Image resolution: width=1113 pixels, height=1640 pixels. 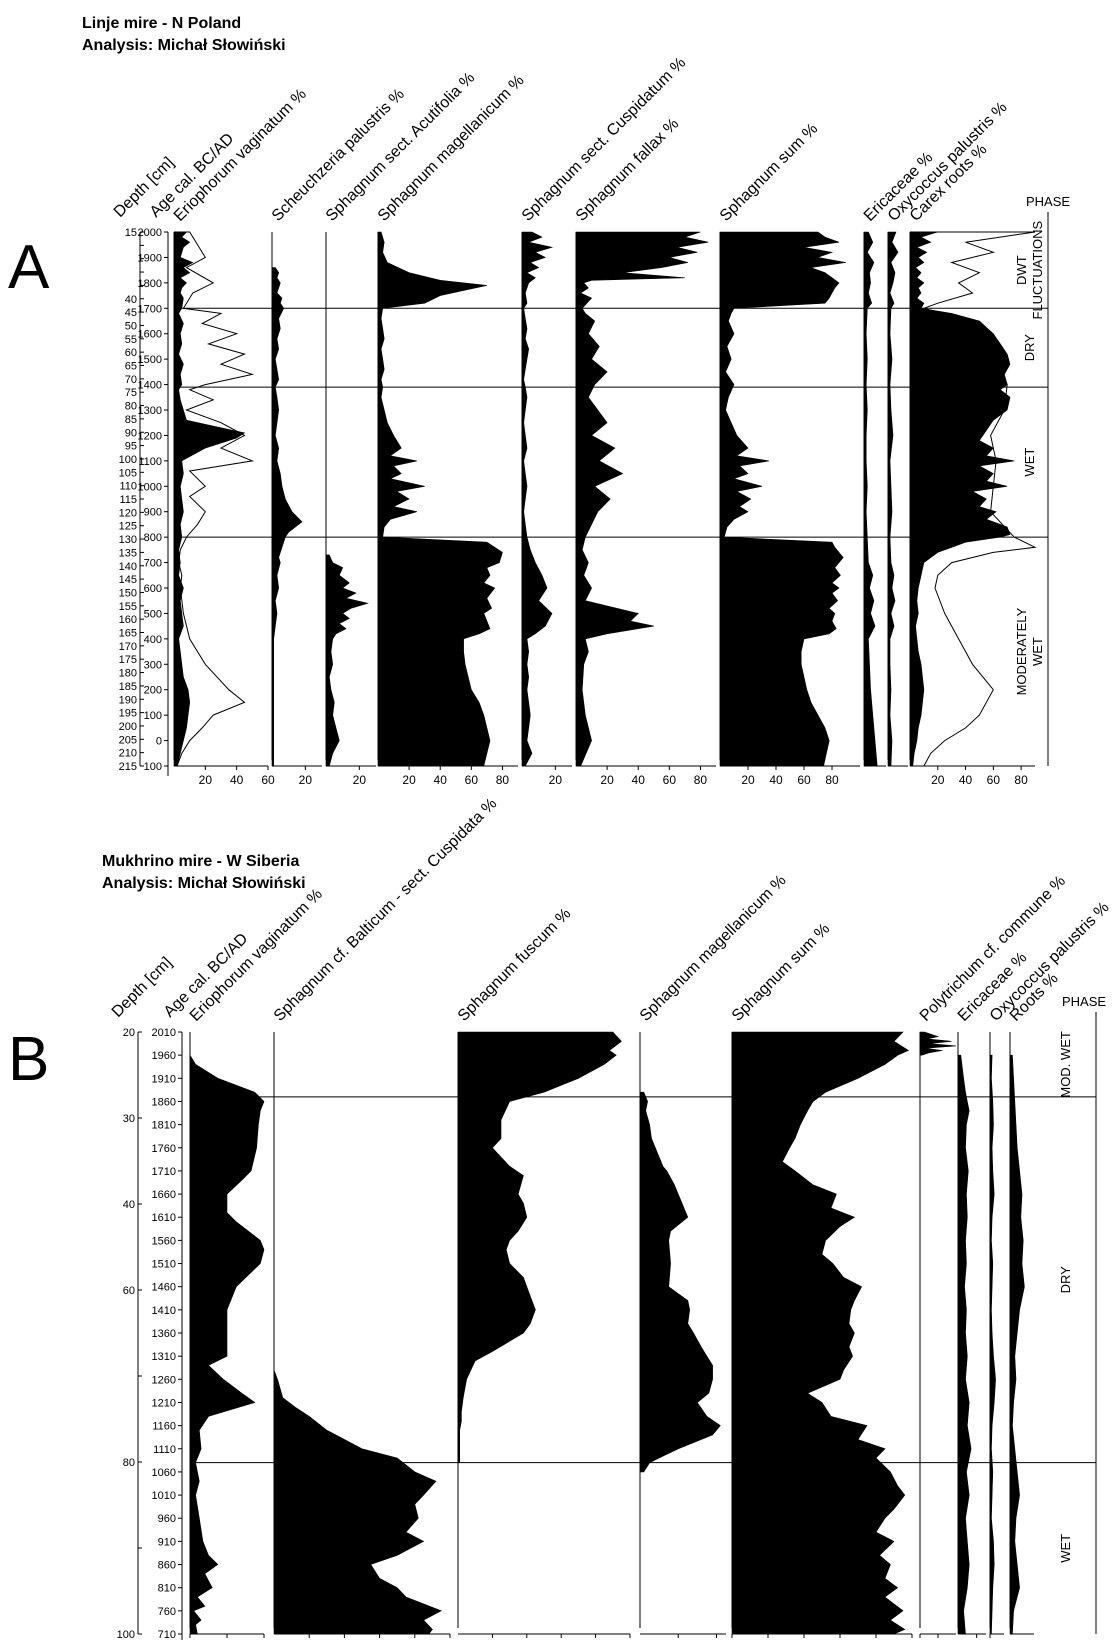 What do you see at coordinates (131, 353) in the screenshot?
I see `depth-tick-label: 60` at bounding box center [131, 353].